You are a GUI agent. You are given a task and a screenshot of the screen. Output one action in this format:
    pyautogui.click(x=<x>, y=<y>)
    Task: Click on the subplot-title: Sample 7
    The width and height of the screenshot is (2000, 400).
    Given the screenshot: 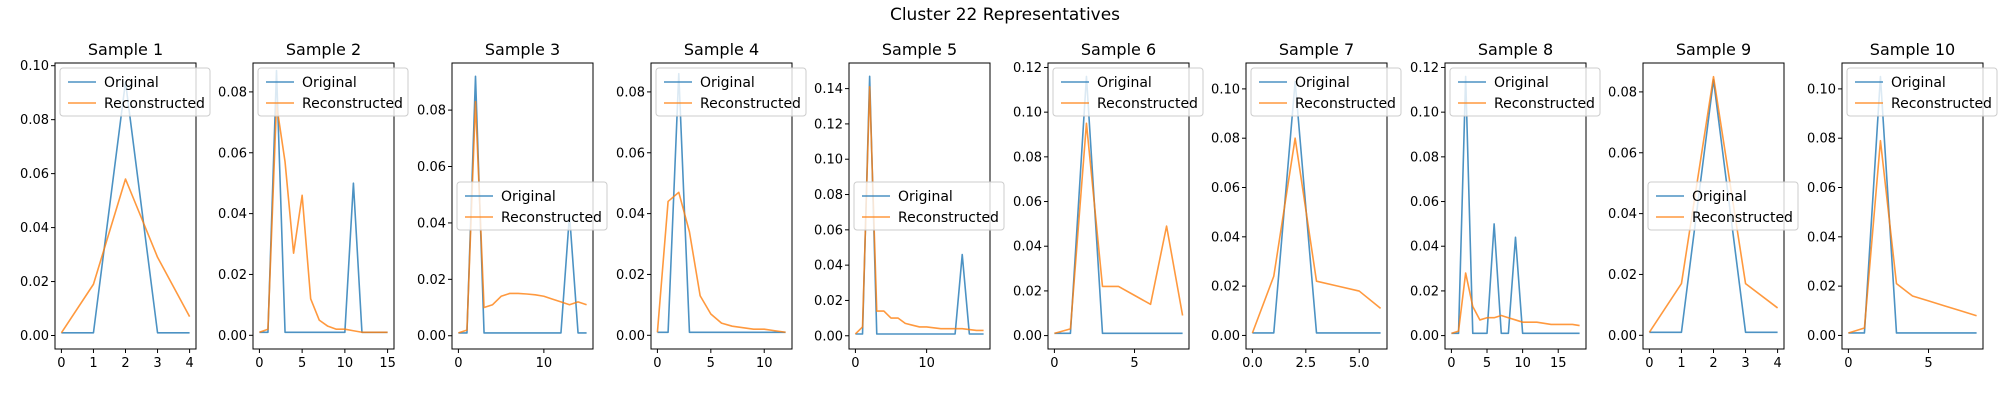 What is the action you would take?
    pyautogui.click(x=1316, y=49)
    